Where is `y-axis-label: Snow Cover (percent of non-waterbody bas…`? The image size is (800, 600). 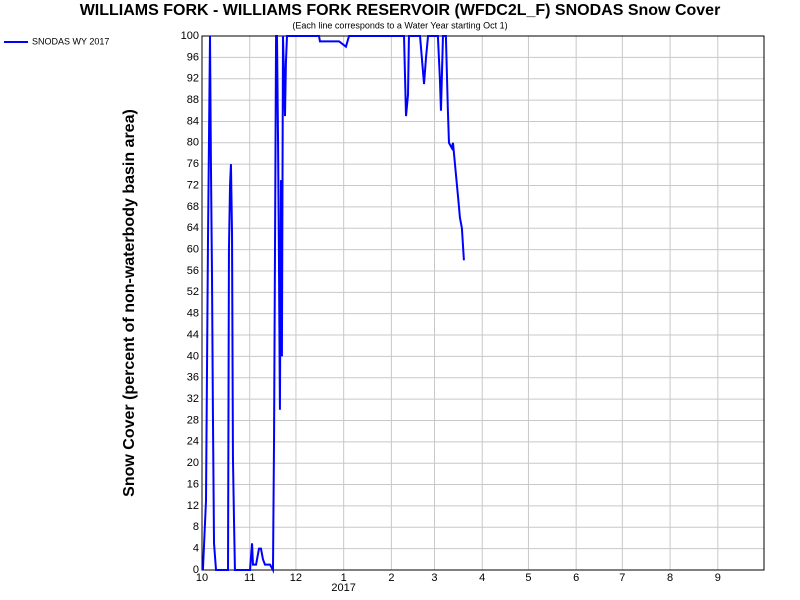 y-axis-label: Snow Cover (percent of non-waterbody bas… is located at coordinates (129, 303).